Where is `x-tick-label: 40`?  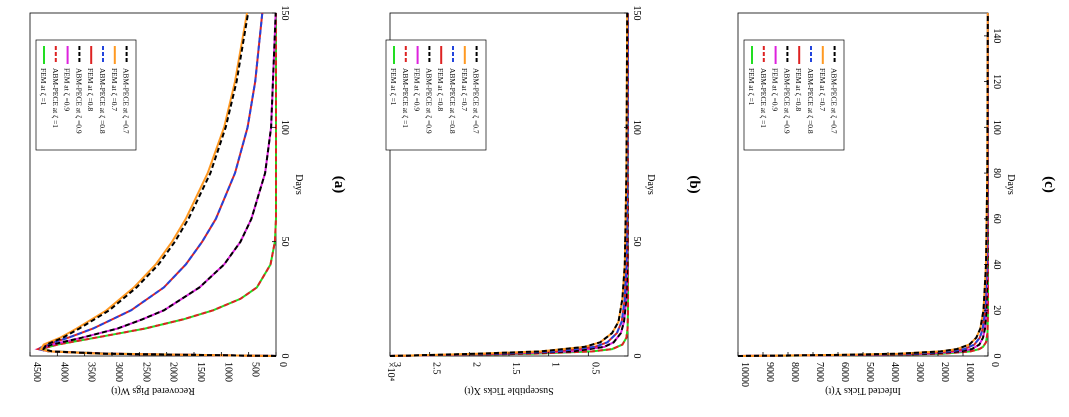 x-tick-label: 40 is located at coordinates (996, 265).